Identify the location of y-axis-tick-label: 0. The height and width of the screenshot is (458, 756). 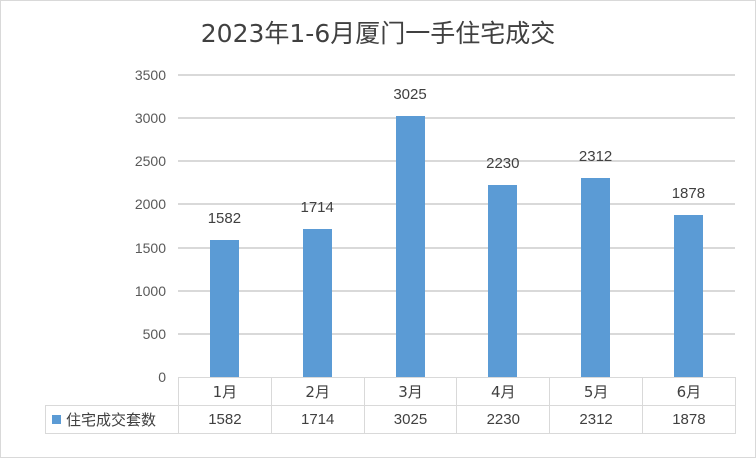
(162, 377).